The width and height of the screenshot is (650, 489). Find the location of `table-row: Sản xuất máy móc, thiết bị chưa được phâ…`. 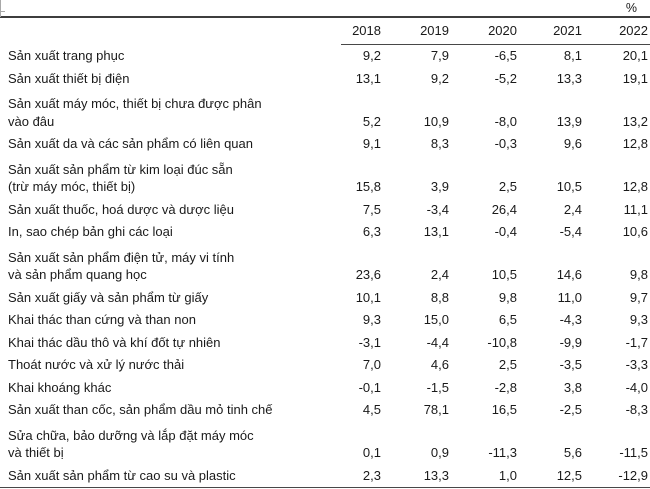

table-row: Sản xuất máy móc, thiết bị chưa được phâ… is located at coordinates (325, 111).